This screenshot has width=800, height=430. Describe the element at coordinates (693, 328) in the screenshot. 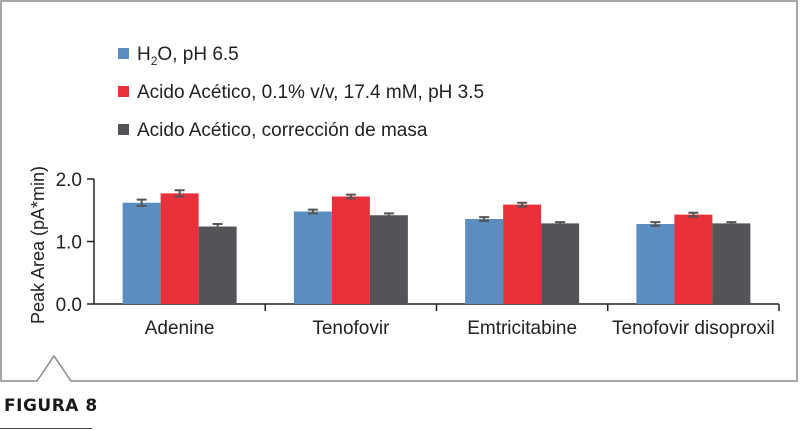

I see `x-tick-label: Tenofovir disoproxil` at that location.